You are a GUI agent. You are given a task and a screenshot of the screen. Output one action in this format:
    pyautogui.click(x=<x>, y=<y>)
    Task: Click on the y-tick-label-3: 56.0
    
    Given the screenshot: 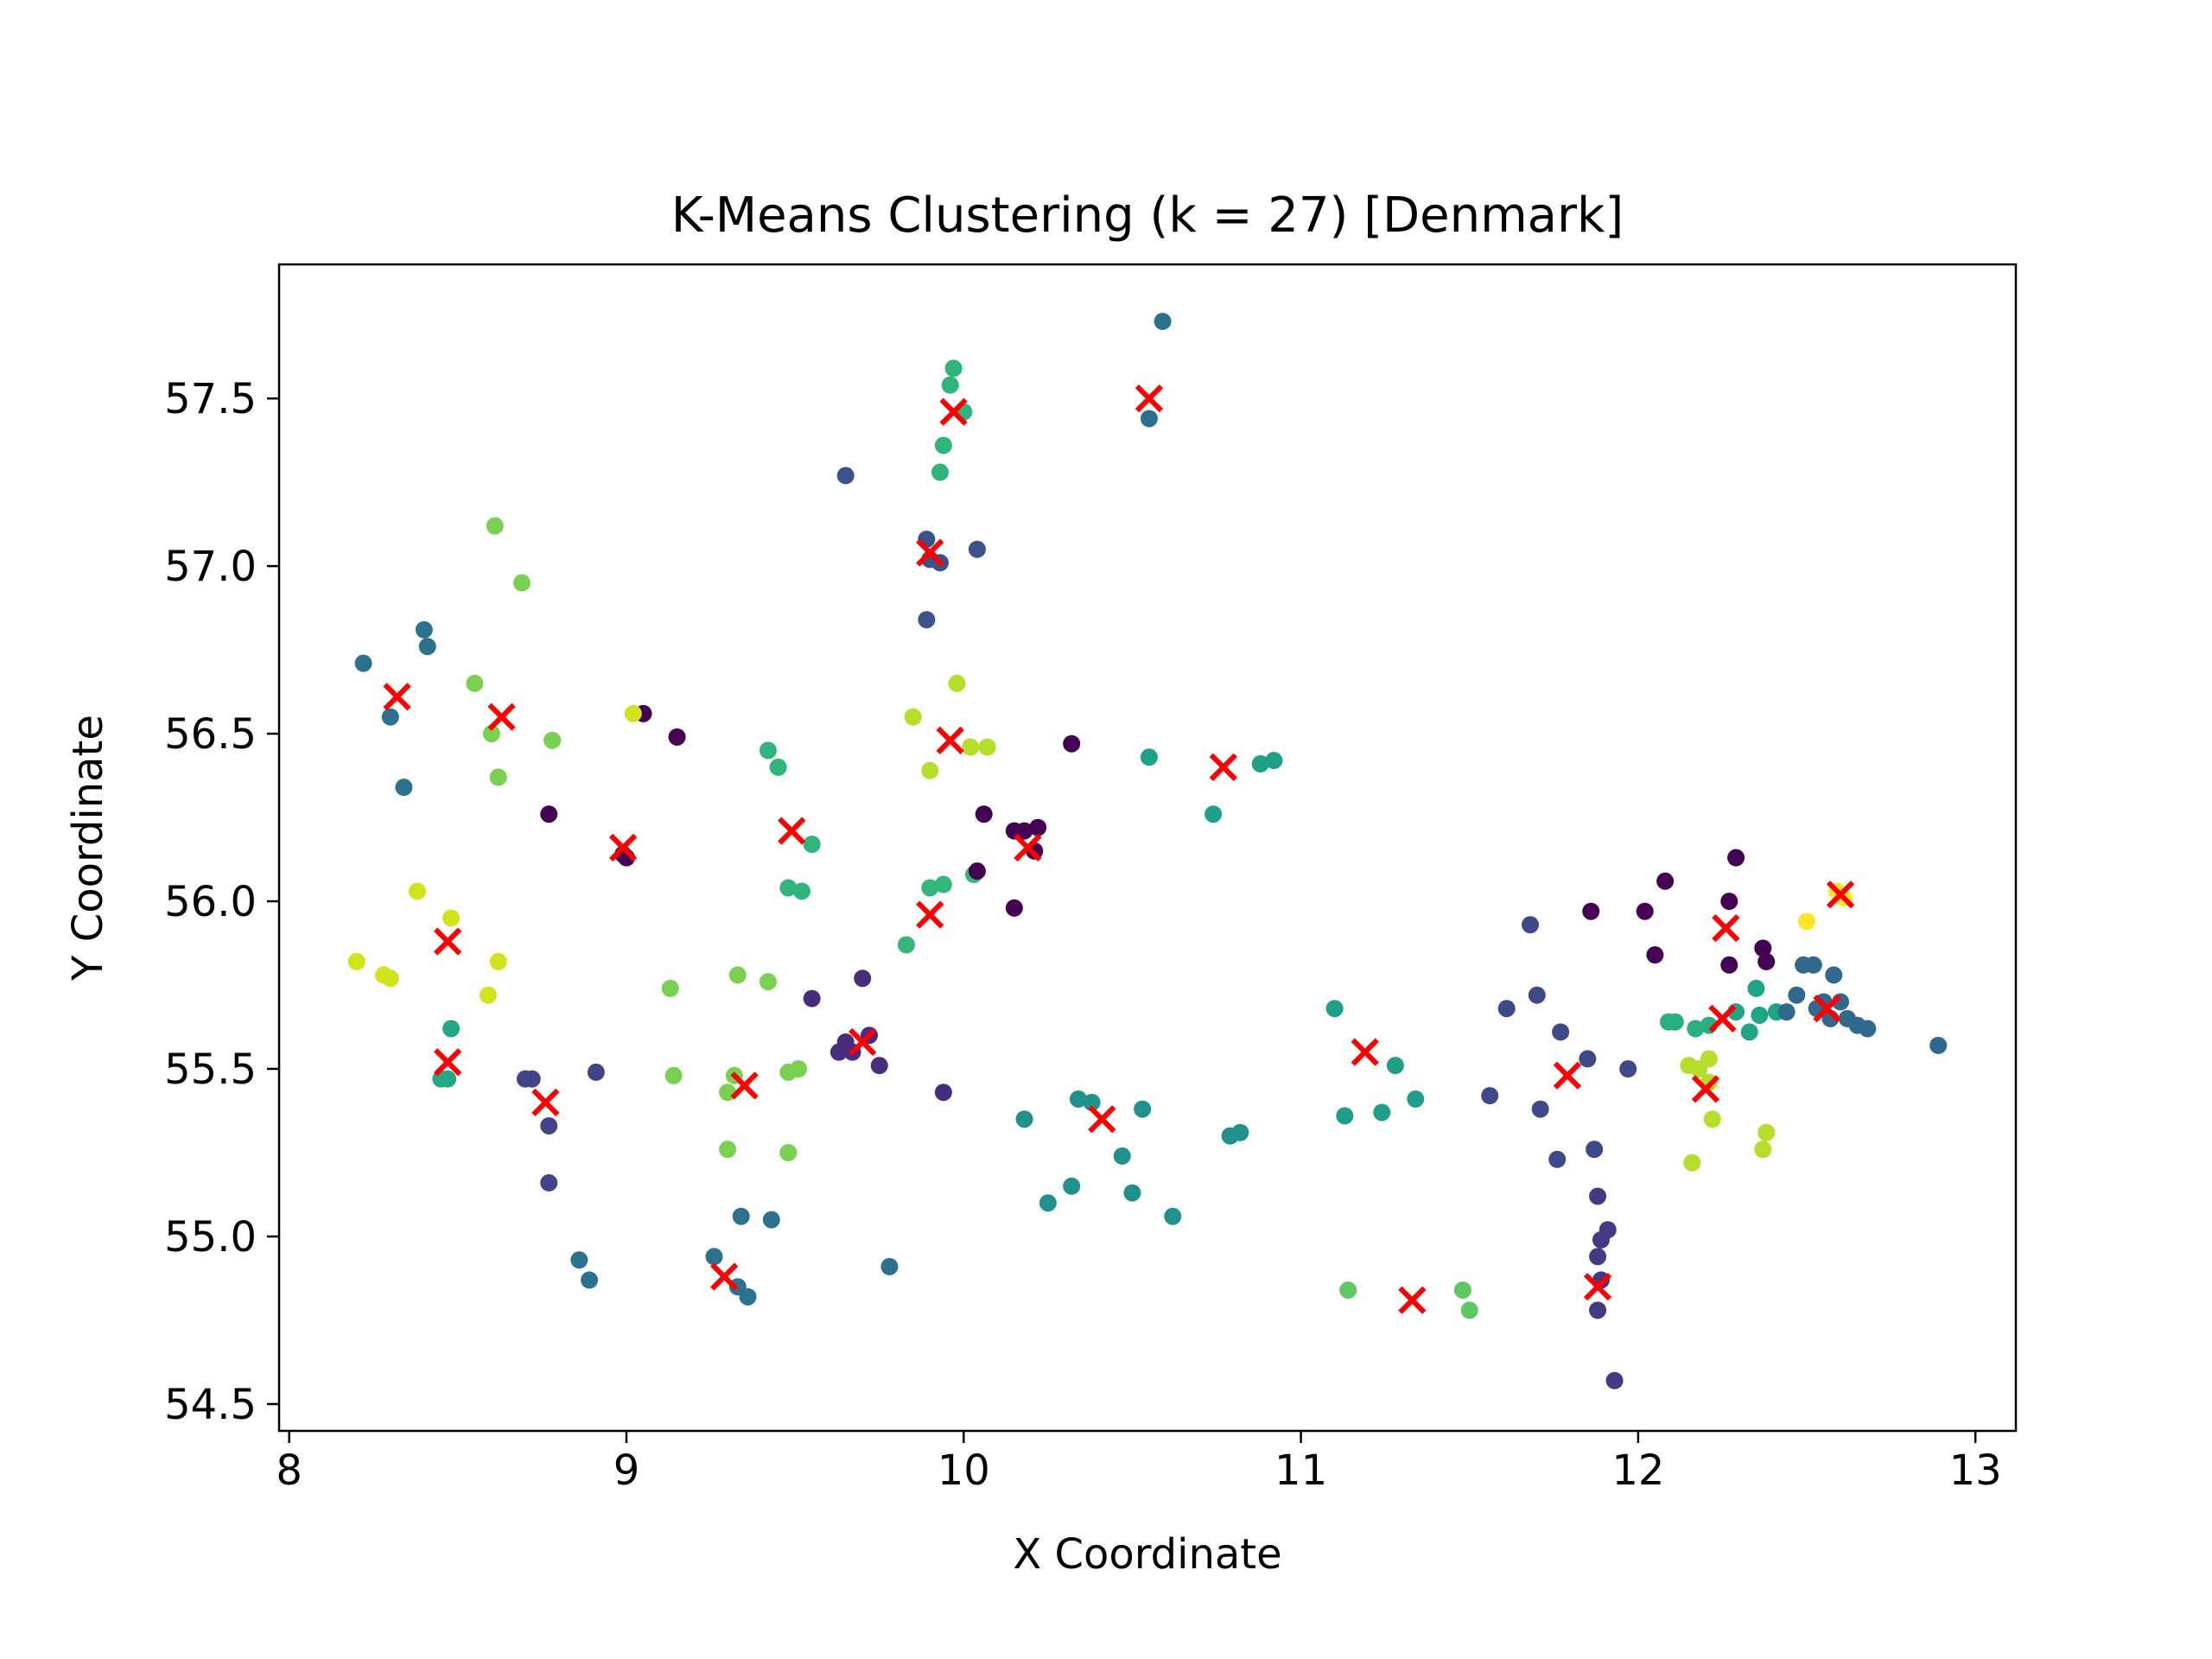 What is the action you would take?
    pyautogui.click(x=210, y=902)
    